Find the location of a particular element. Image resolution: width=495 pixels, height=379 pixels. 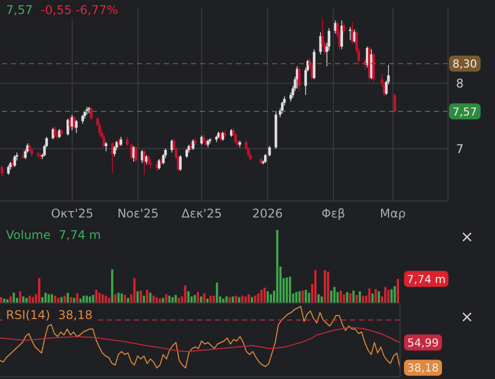

x-tick-label: 2026 is located at coordinates (267, 213).